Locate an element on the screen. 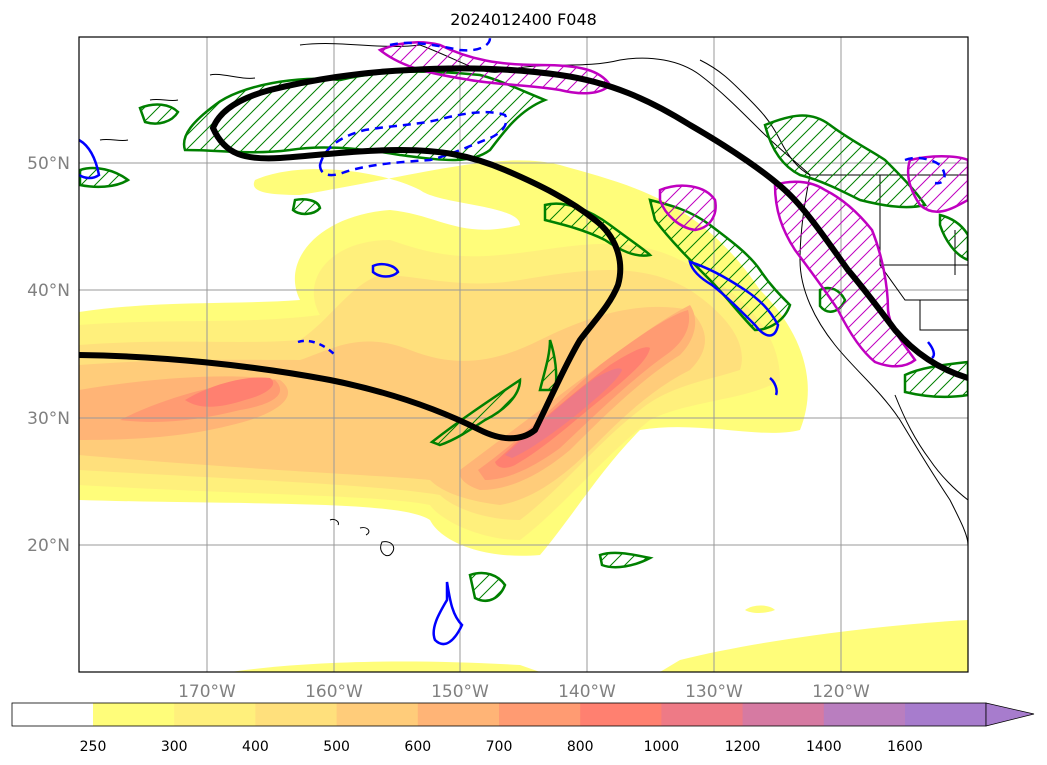 This screenshot has height=765, width=1047. colorbar-labels: 250 300 400 500 600 700 800 1000 1200 1400 1600 is located at coordinates (501, 747).